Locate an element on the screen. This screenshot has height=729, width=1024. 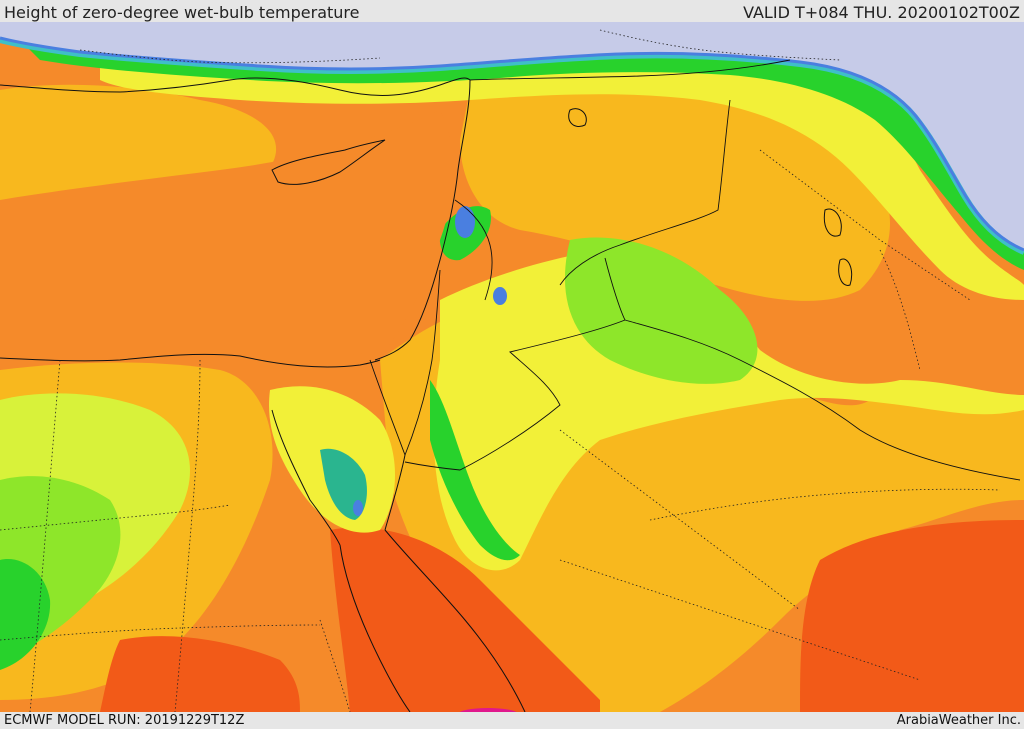
province-egypt-west is located at coordinates (187, 535).